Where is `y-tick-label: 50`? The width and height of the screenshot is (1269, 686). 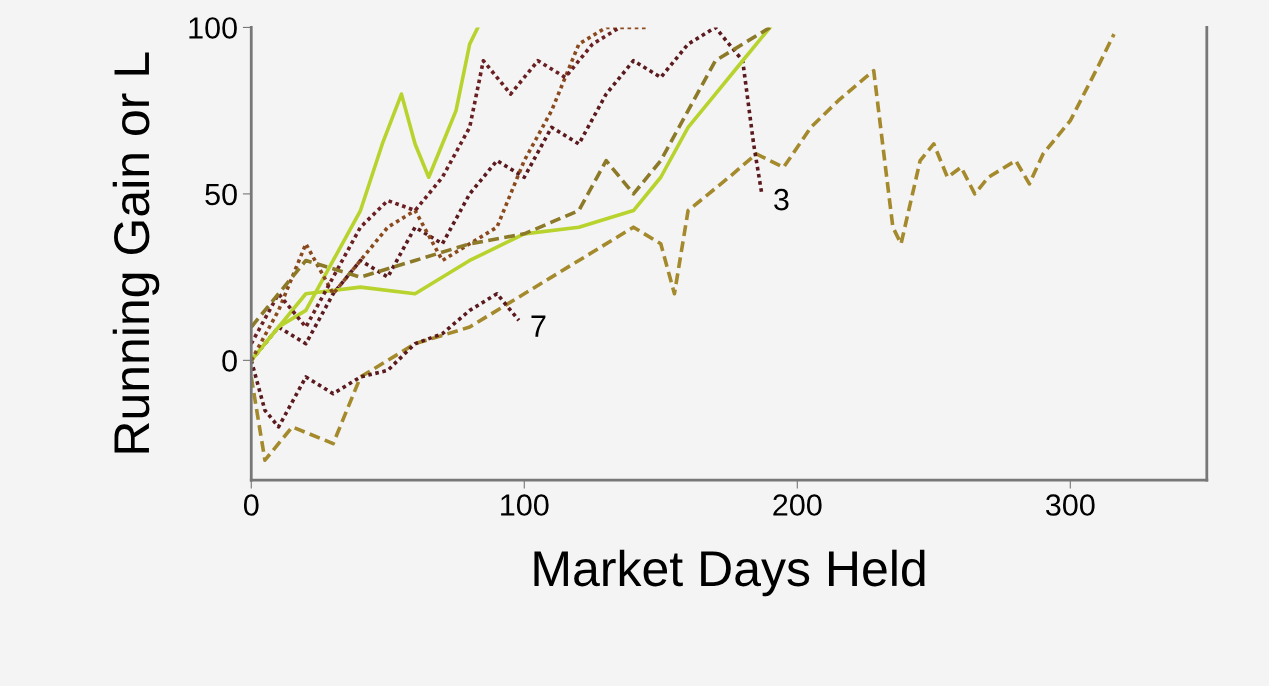 y-tick-label: 50 is located at coordinates (221, 194).